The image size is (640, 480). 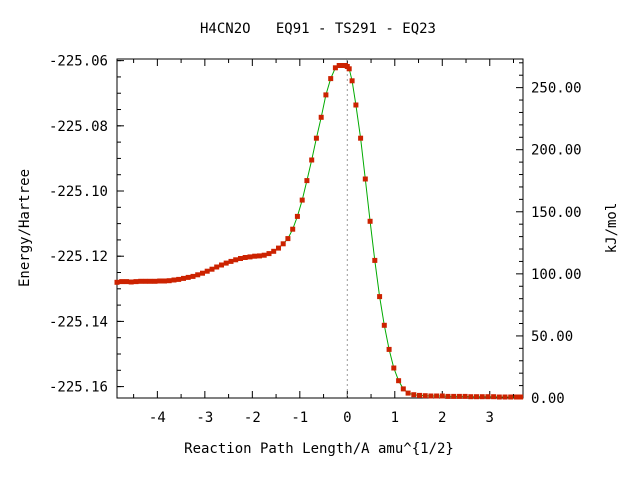 What do you see at coordinates (490, 418) in the screenshot?
I see `x-tick-label: 3` at bounding box center [490, 418].